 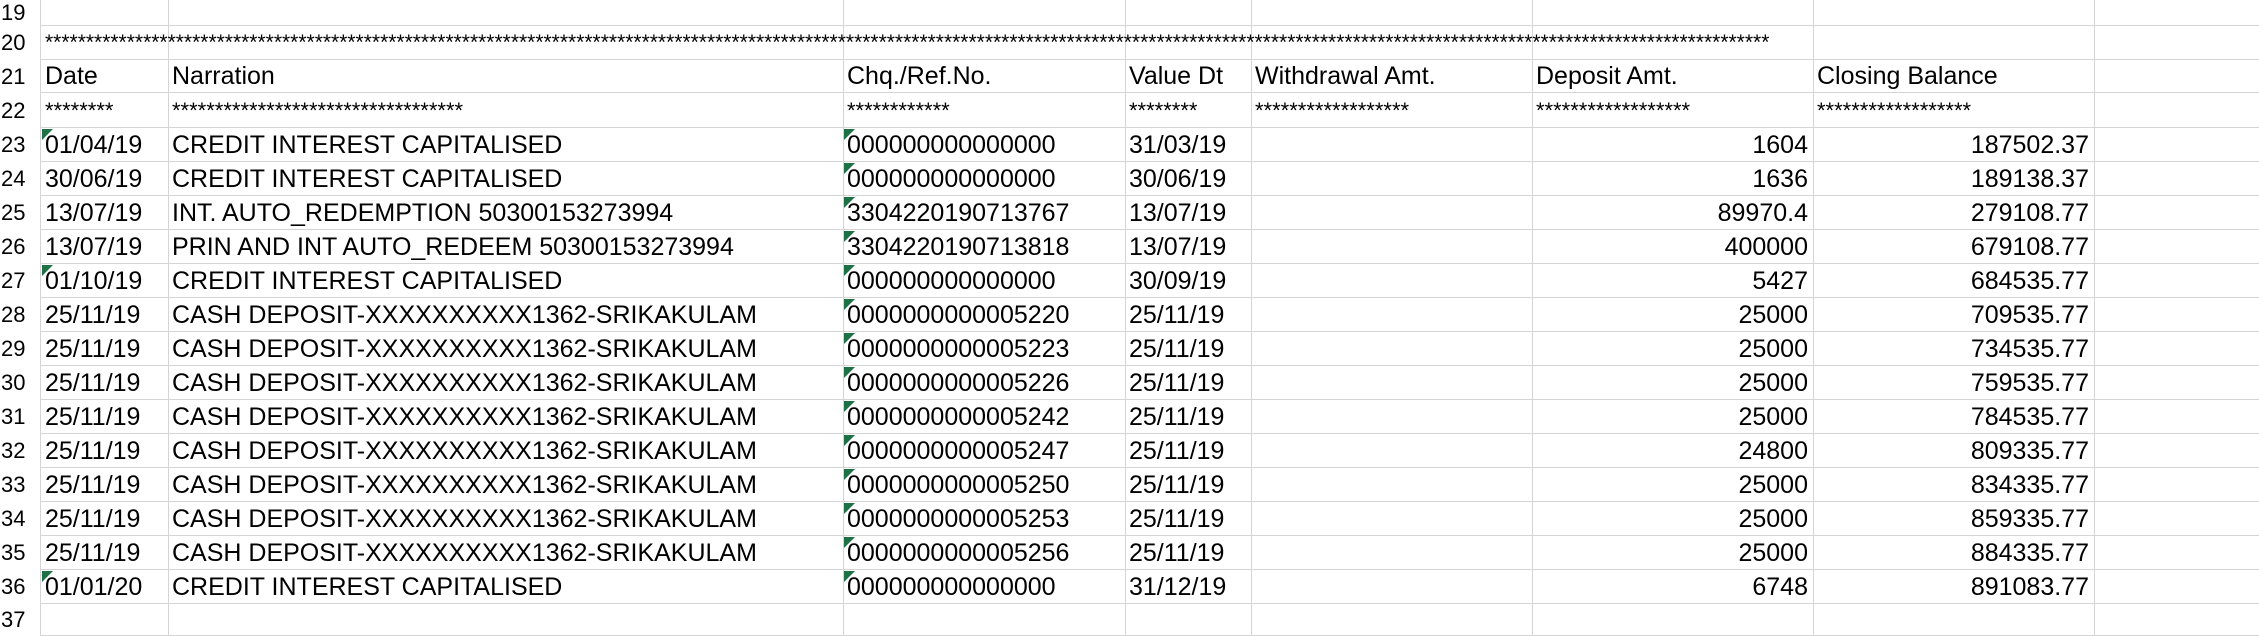 What do you see at coordinates (1129, 13) in the screenshot?
I see `sheet-row: 19` at bounding box center [1129, 13].